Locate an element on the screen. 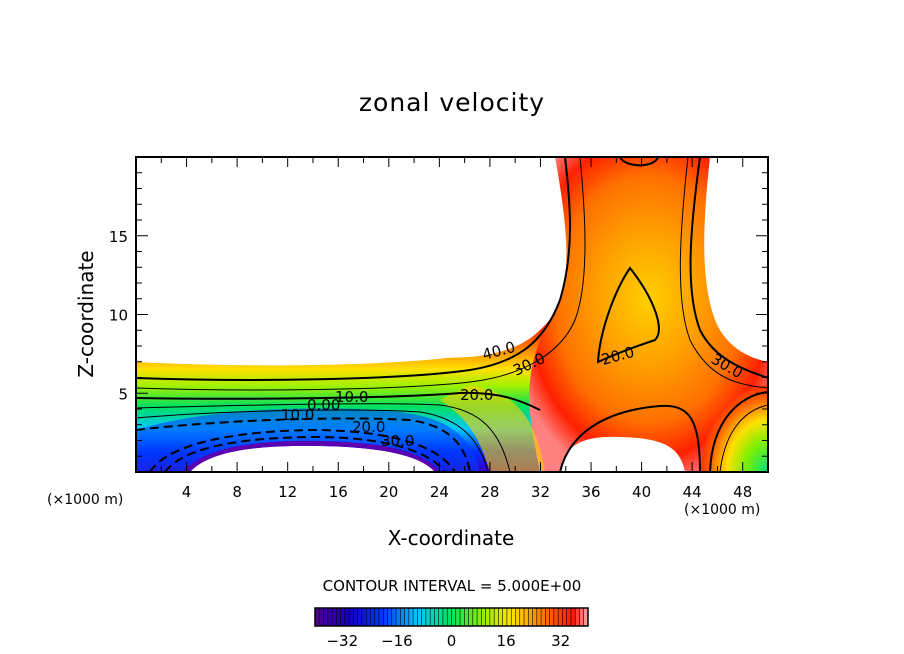 This screenshot has width=904, height=654. x-tick-label: 44 is located at coordinates (692, 492).